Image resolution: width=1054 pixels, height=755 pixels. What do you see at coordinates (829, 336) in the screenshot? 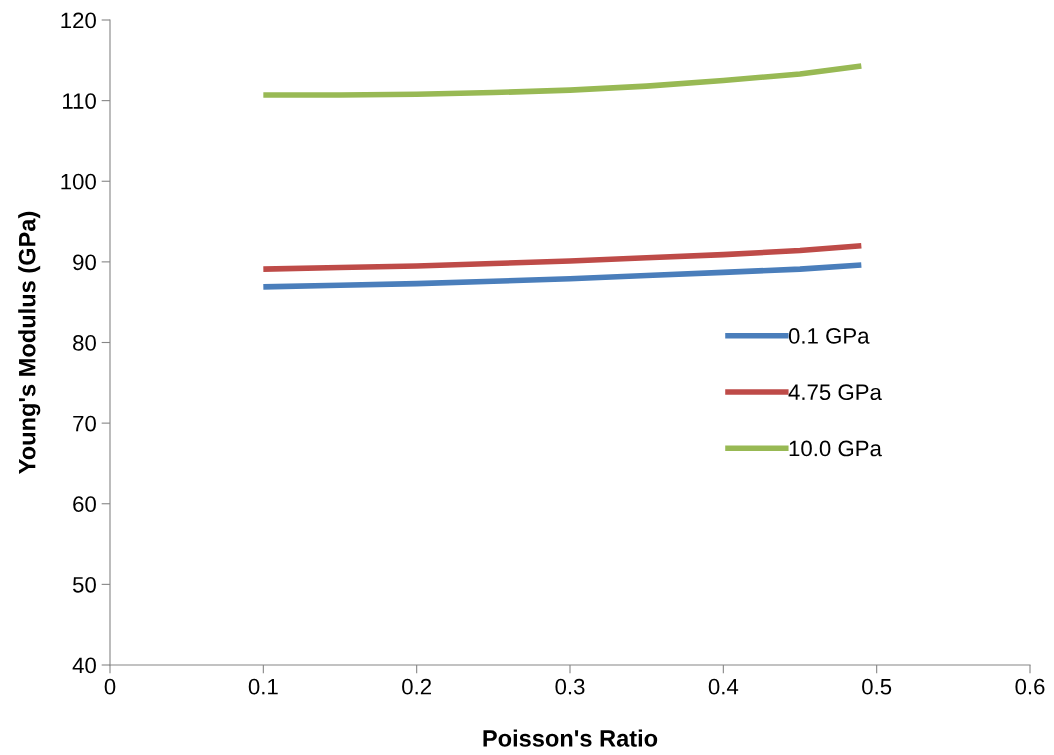
I see `legend-label: 0.1 GPa` at bounding box center [829, 336].